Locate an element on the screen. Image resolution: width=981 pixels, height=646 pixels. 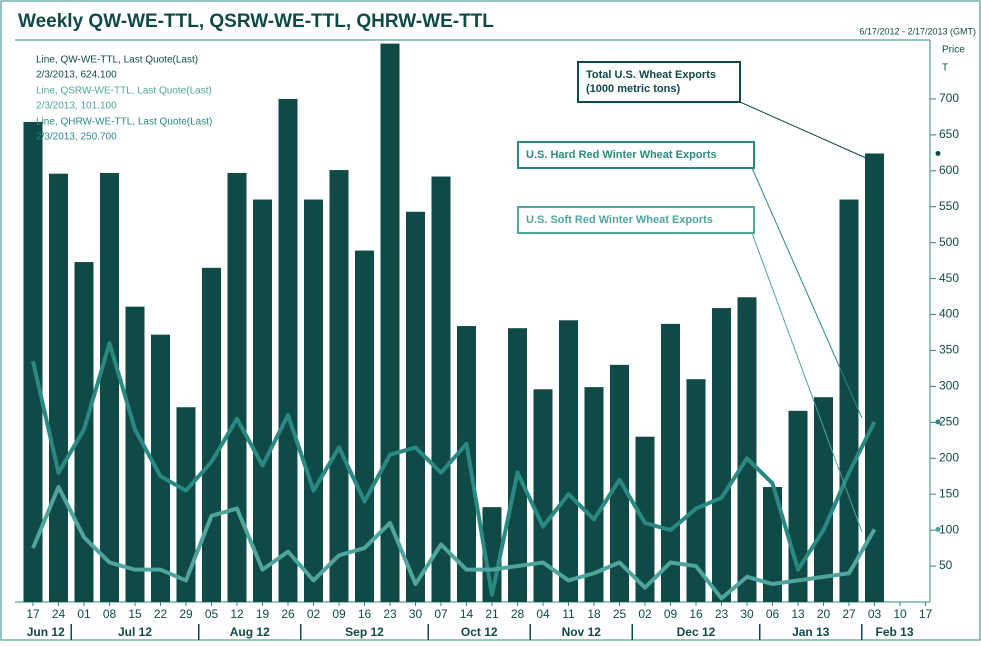
legend-name: Line, QW-WE-TTL, Last Quote(Last) is located at coordinates (117, 60).